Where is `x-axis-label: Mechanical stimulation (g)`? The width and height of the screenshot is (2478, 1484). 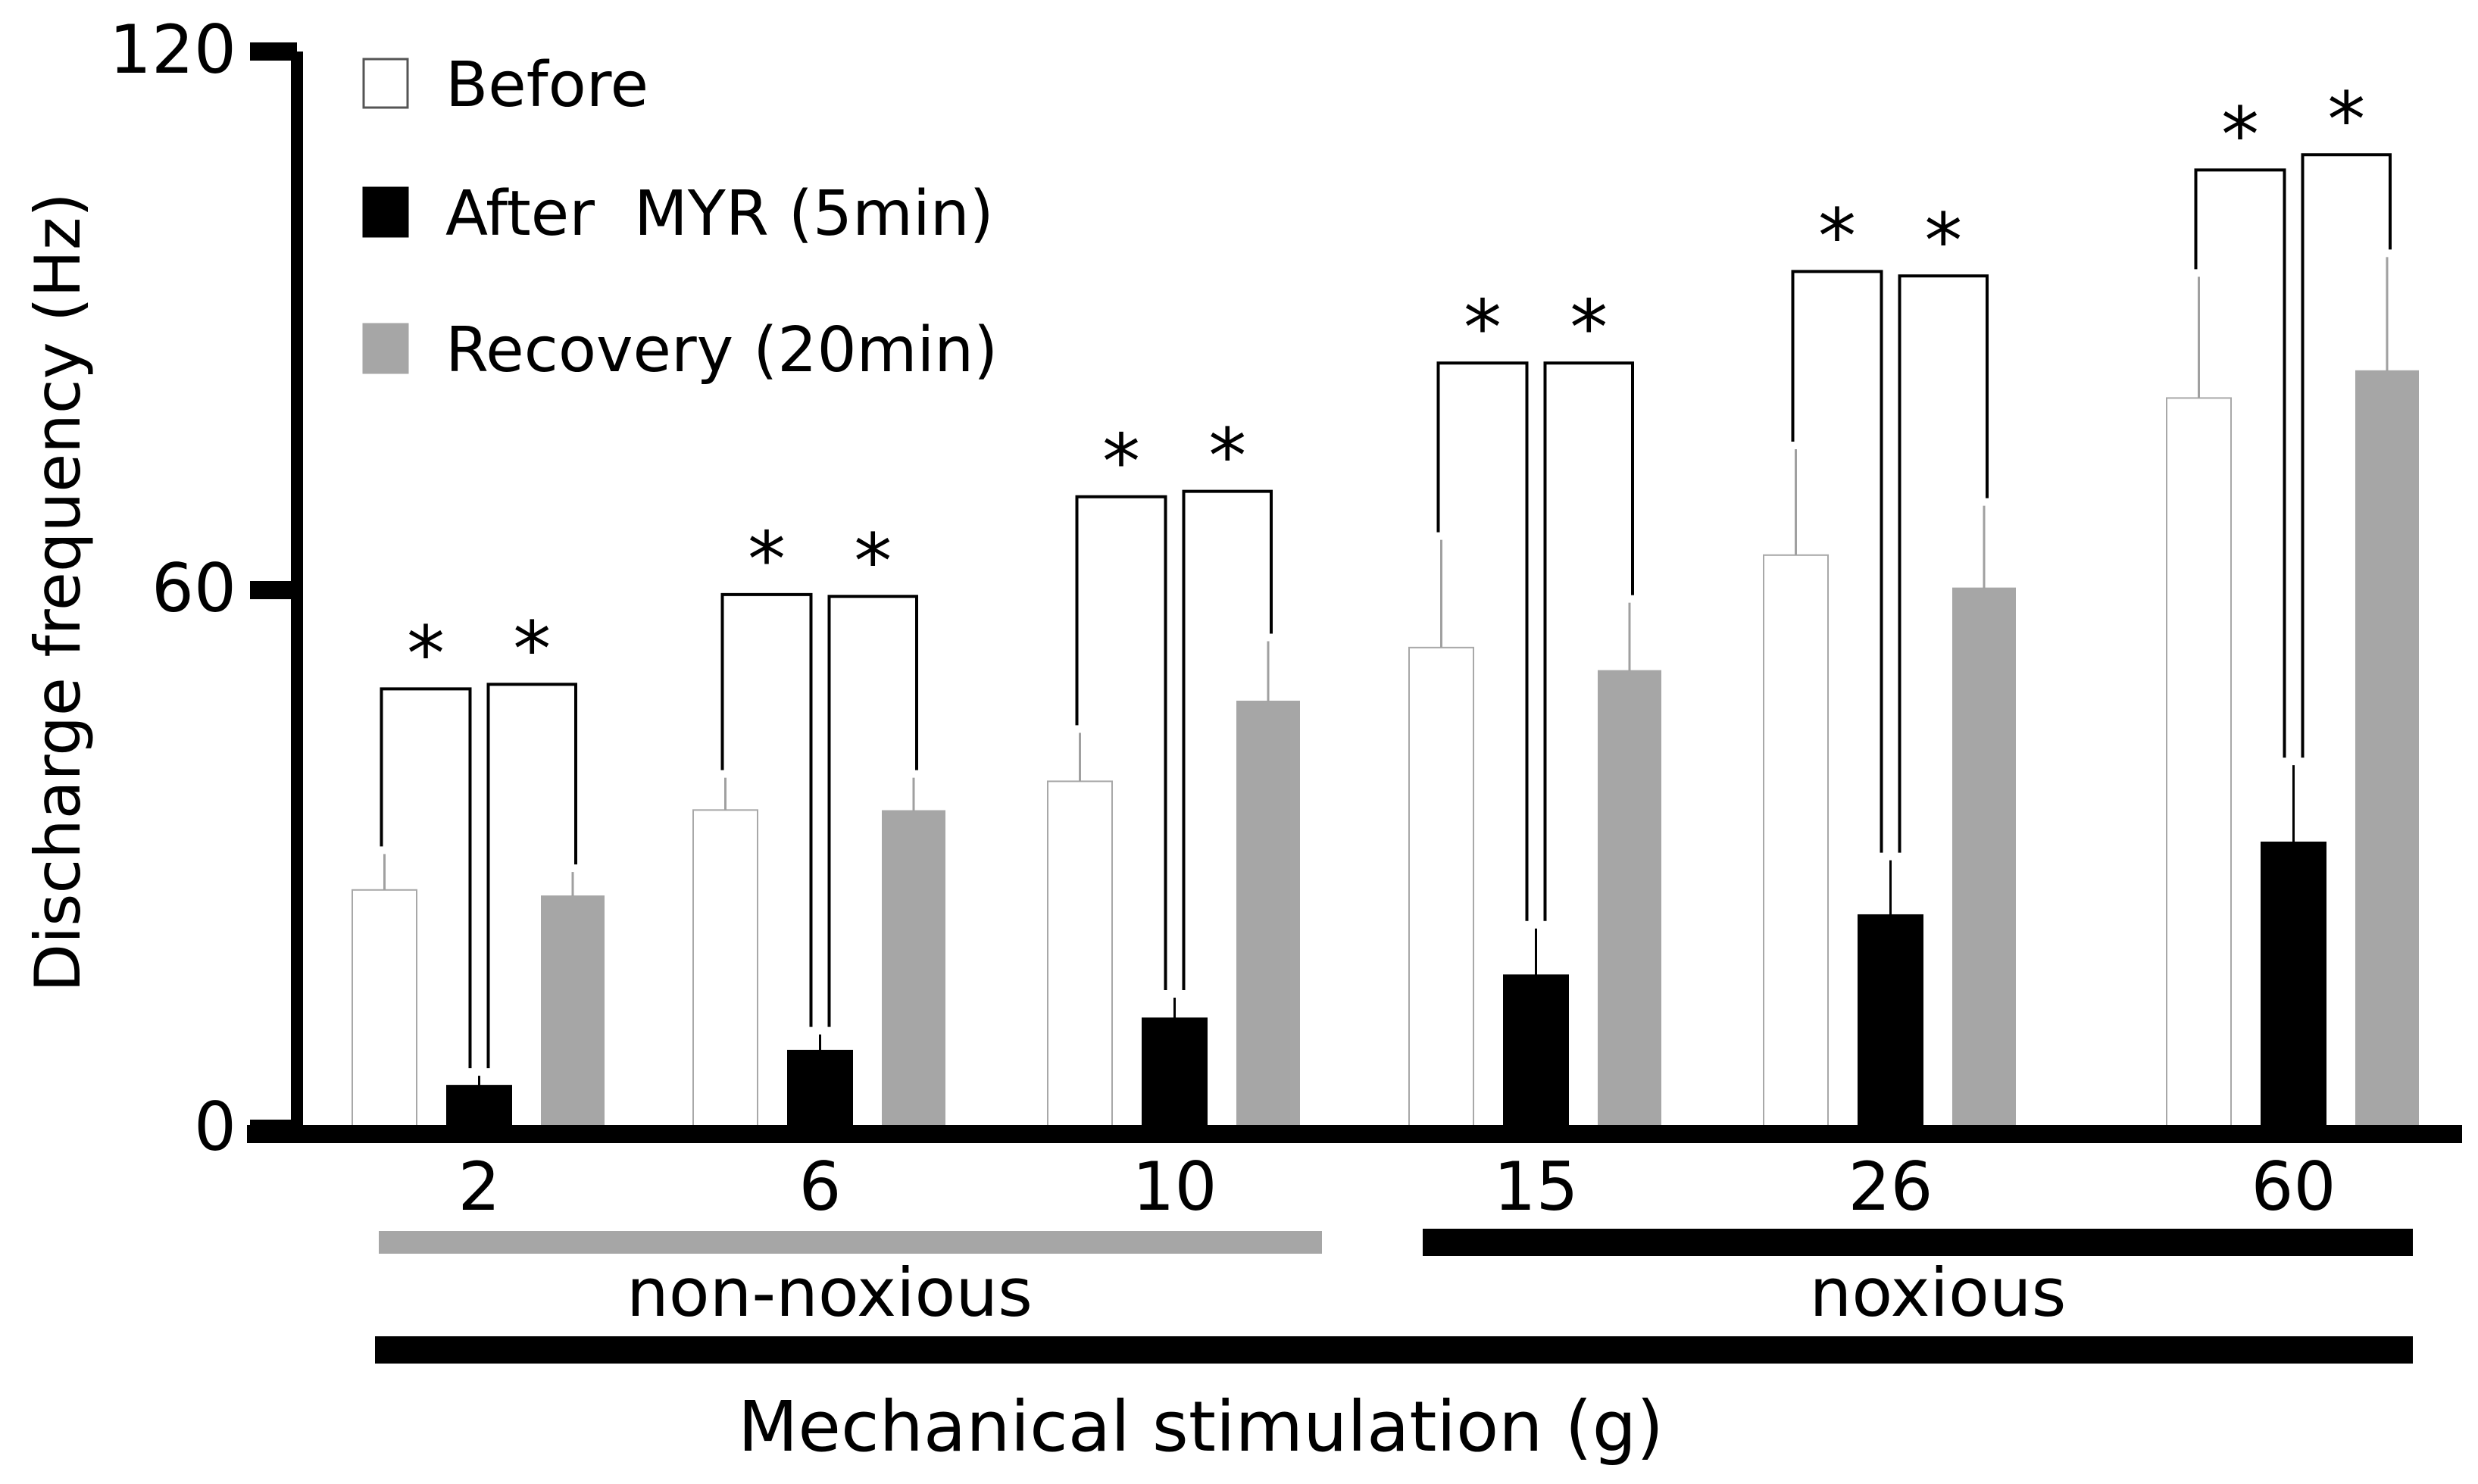 x-axis-label: Mechanical stimulation (g) is located at coordinates (1201, 1426).